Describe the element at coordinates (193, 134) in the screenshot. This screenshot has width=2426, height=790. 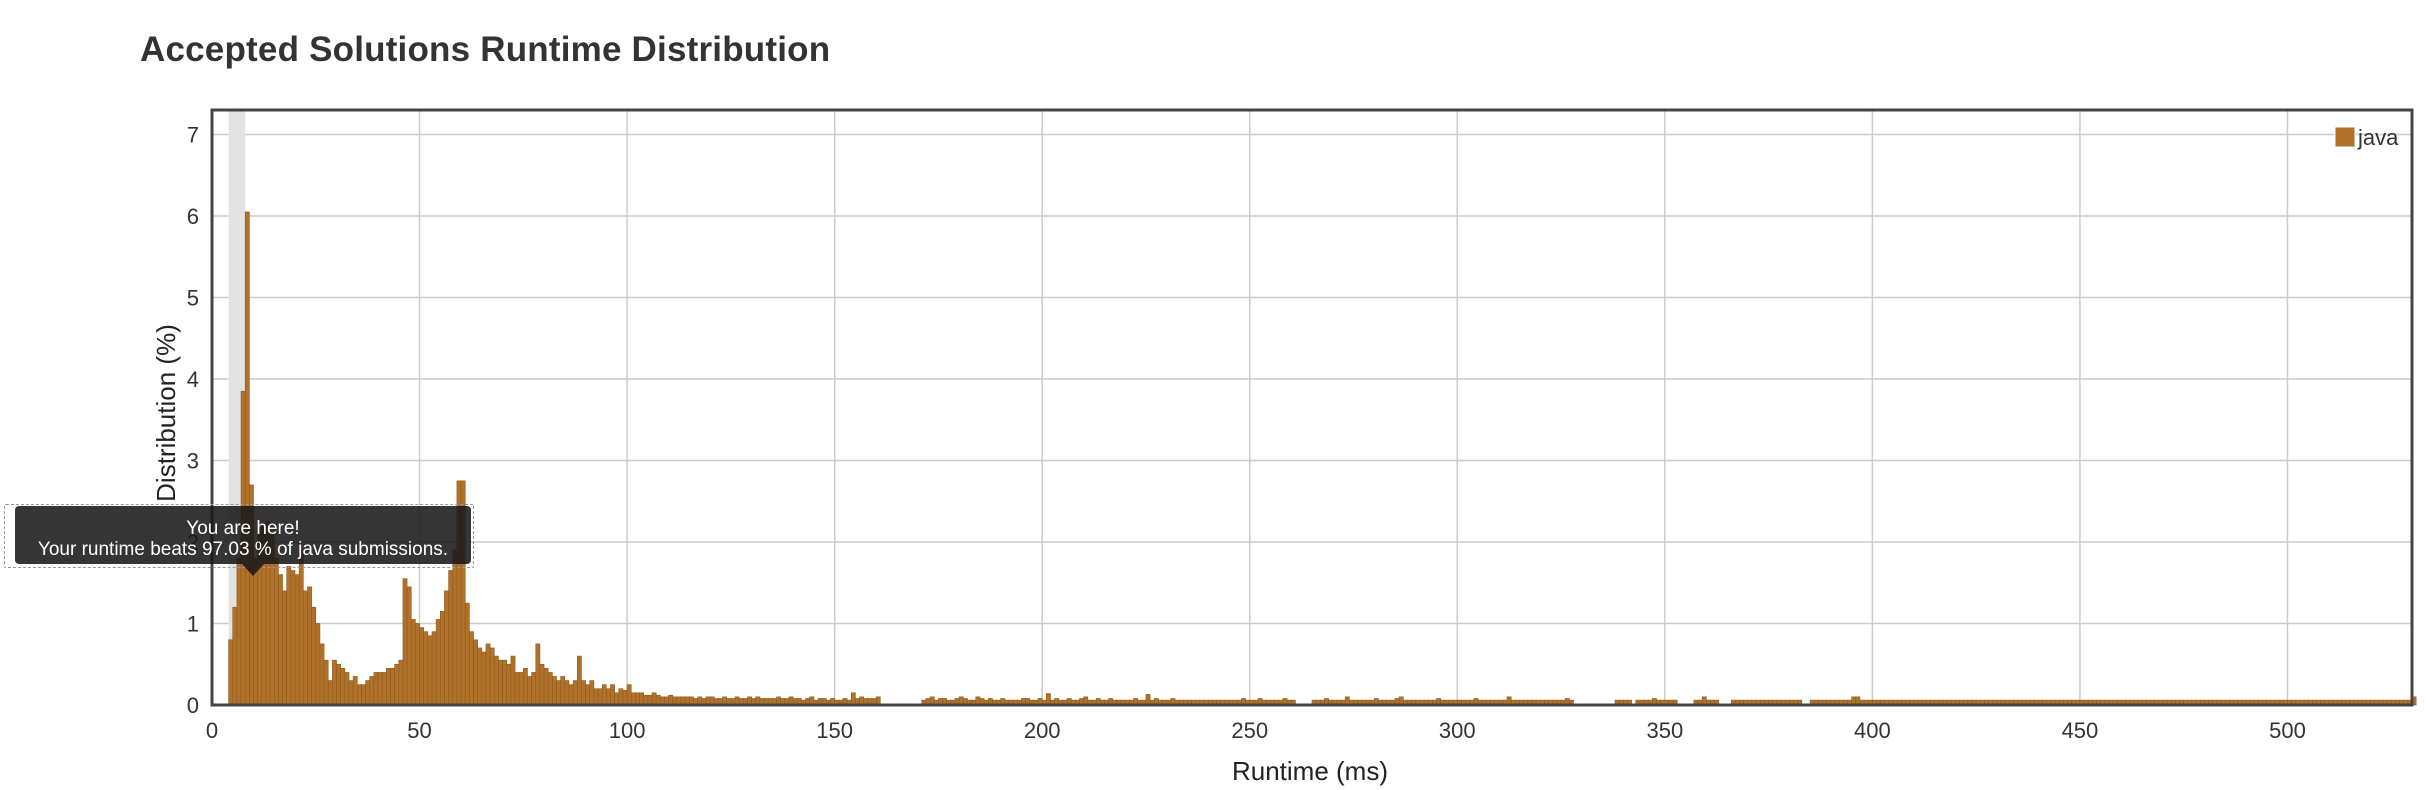
I see `y-tick-label: 7` at that location.